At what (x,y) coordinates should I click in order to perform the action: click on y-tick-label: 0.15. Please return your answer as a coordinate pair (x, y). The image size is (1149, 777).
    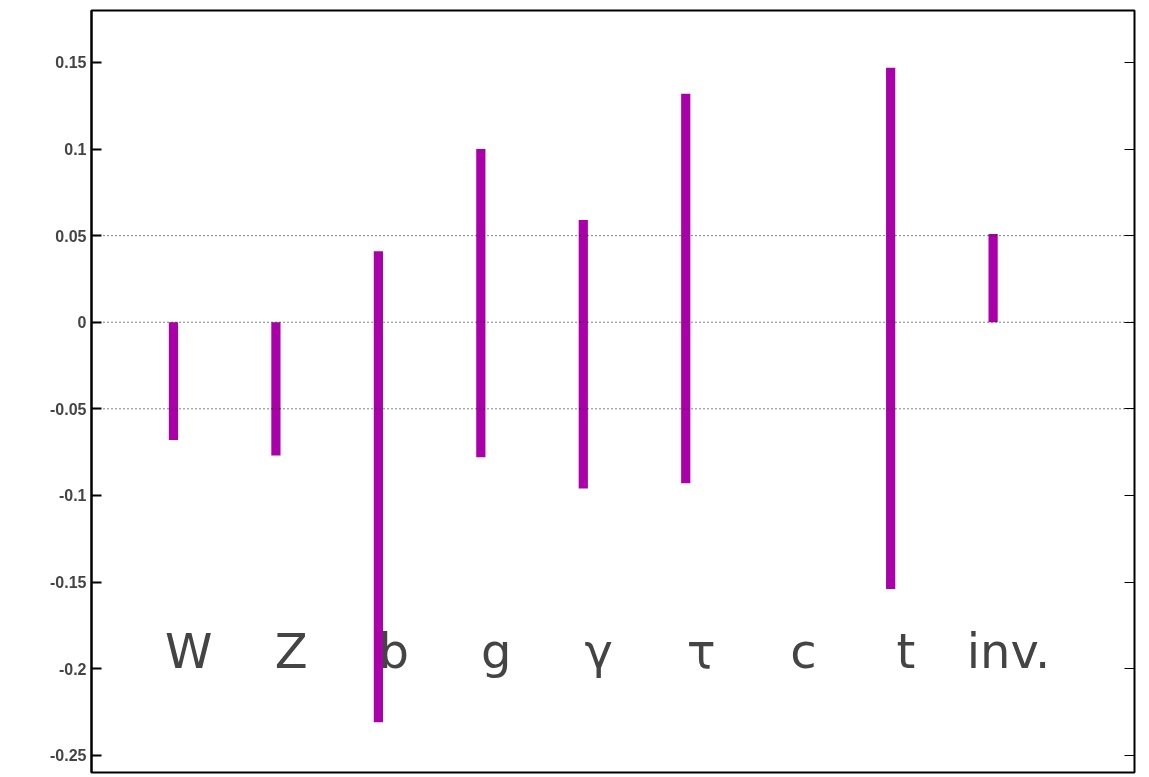
    Looking at the image, I should click on (71, 63).